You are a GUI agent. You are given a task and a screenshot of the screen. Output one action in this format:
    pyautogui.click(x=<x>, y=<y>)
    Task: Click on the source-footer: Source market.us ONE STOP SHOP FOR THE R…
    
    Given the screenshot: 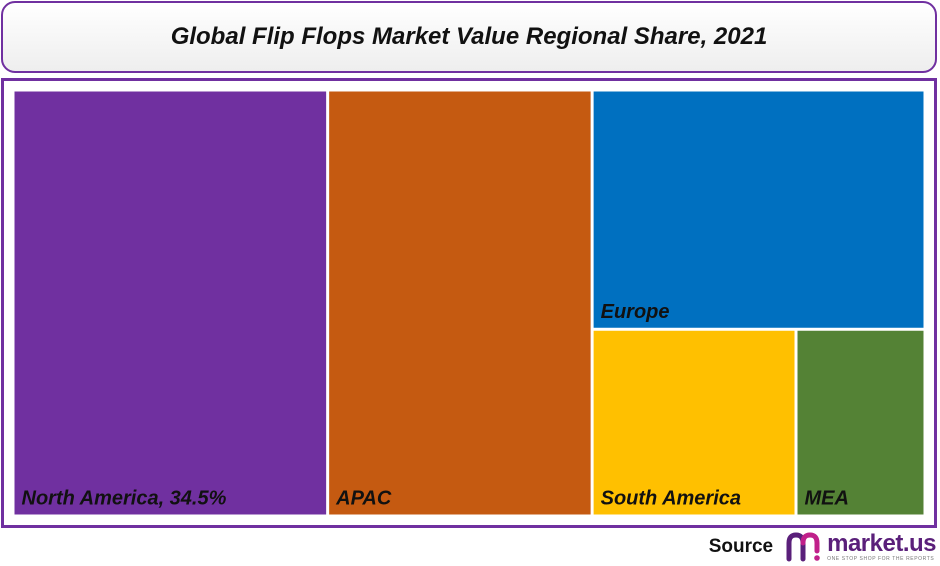 What is the action you would take?
    pyautogui.click(x=822, y=547)
    